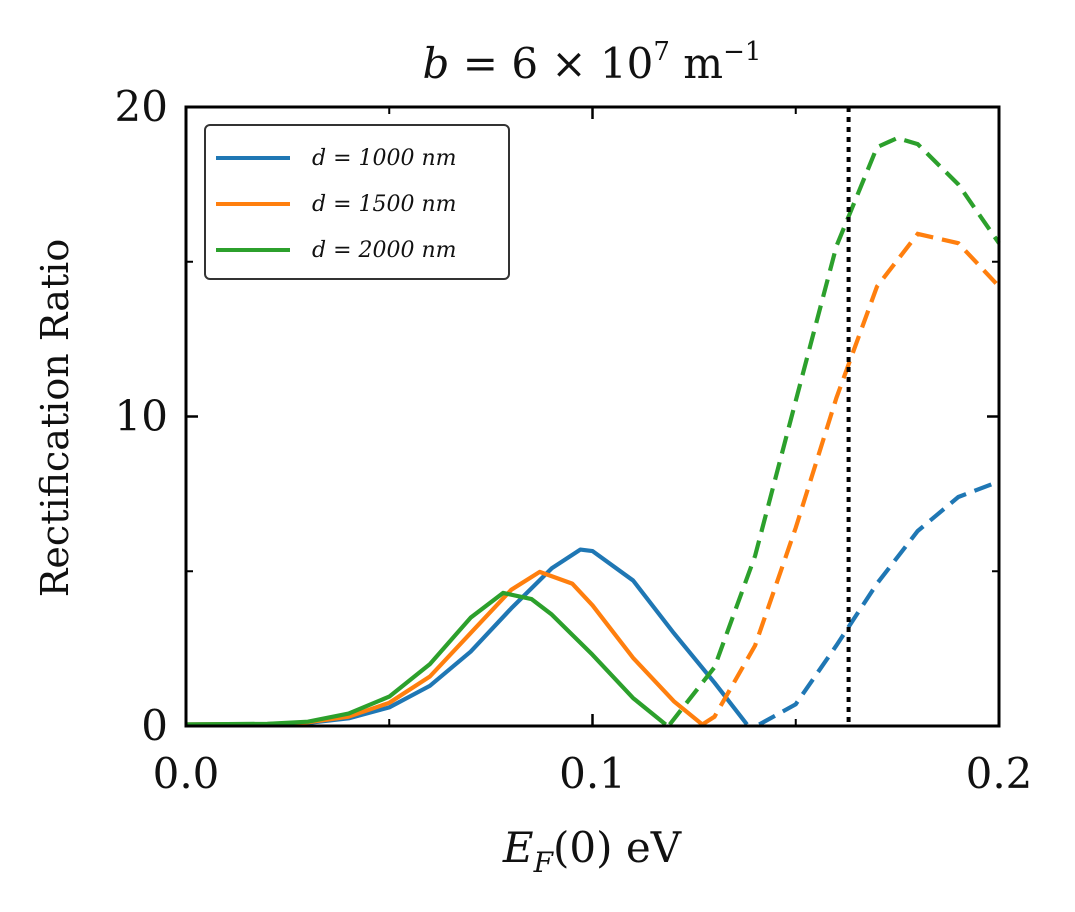 The height and width of the screenshot is (912, 1075). I want to click on legend-entry-d1500: d = 1500 nm, so click(336, 204).